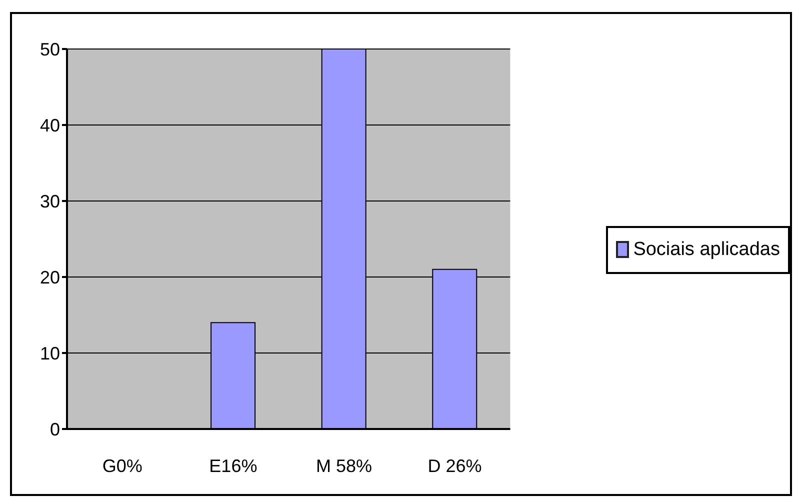  Describe the element at coordinates (455, 466) in the screenshot. I see `x-tick-label: D 26%` at that location.